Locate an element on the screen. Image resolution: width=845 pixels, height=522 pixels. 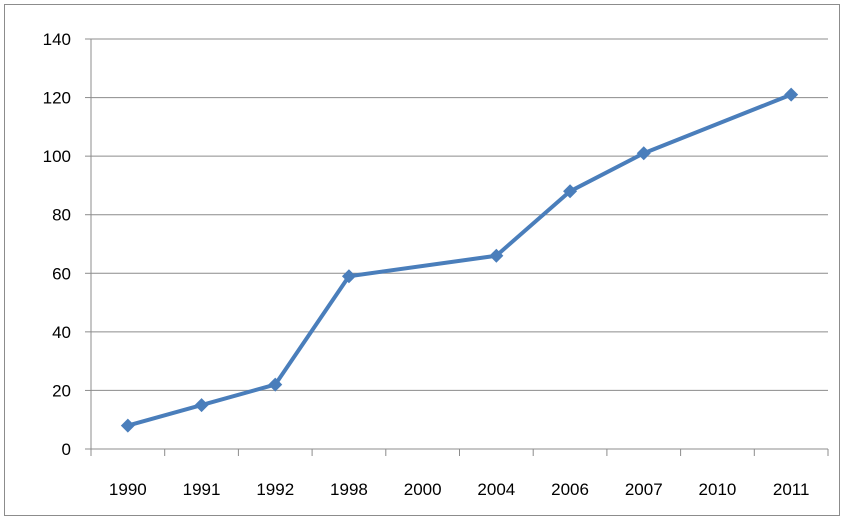
y-axis-tick-labels: 0 20 40 60 80 100 120 140 is located at coordinates (57, 244).